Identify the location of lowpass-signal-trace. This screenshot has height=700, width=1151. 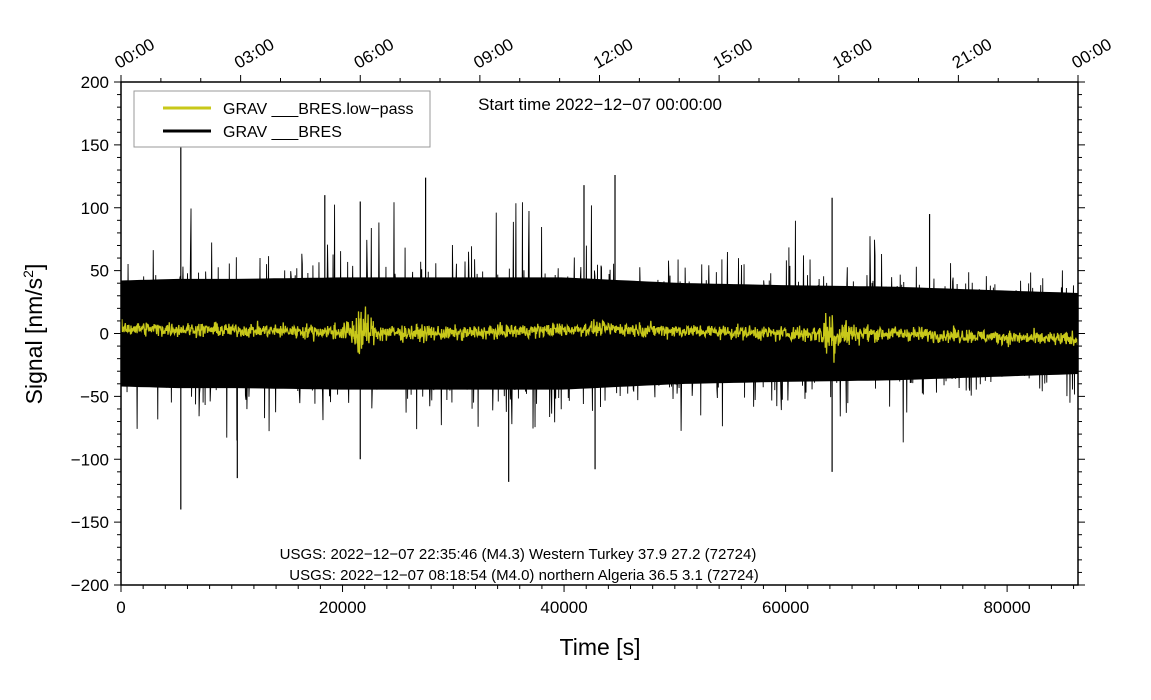
(599, 334).